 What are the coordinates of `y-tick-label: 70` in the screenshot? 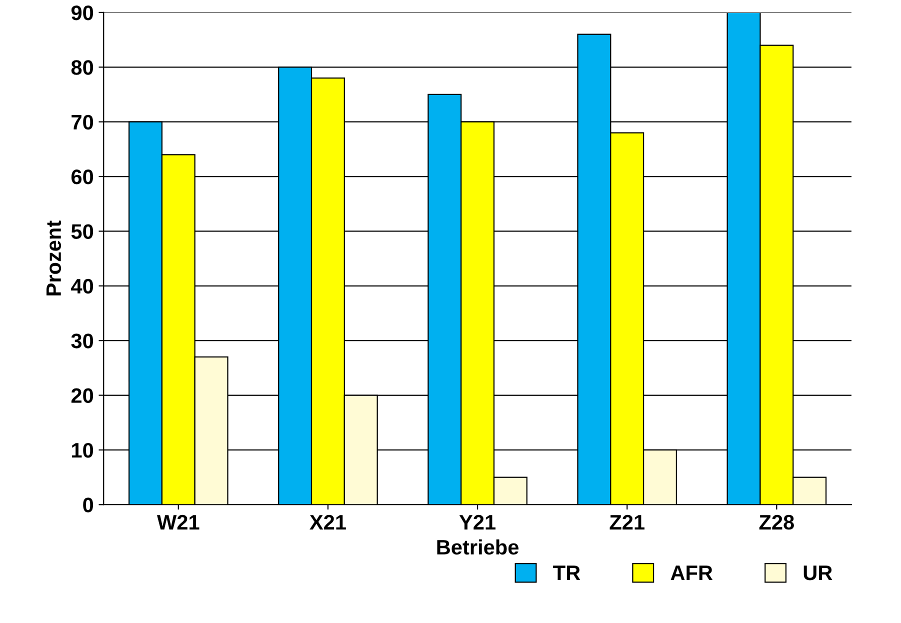 It's located at (83, 122).